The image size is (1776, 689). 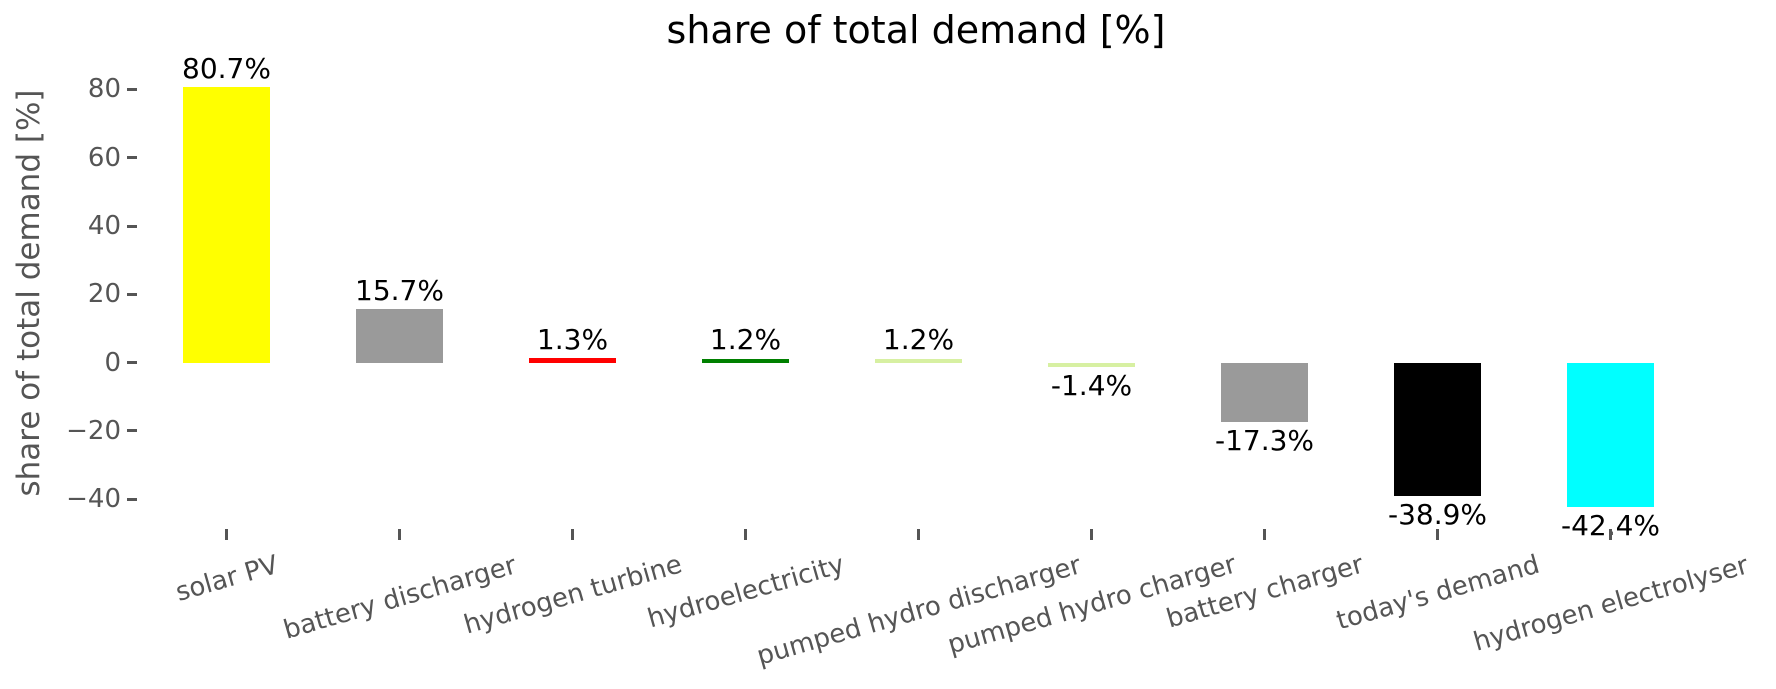 What do you see at coordinates (572, 534) in the screenshot?
I see `x-tick-hydrogen-turbine` at bounding box center [572, 534].